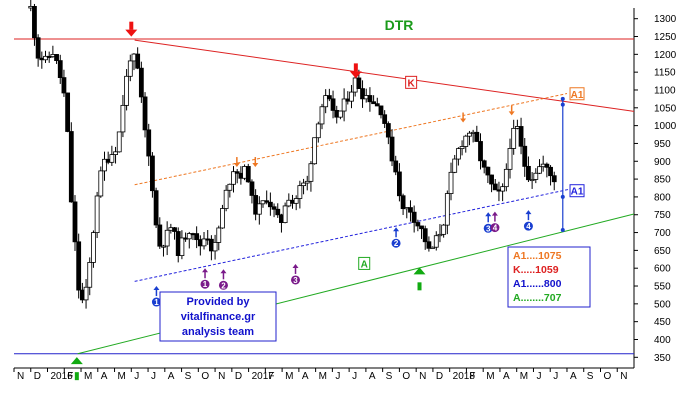  I want to click on y-tick-label: 800, so click(662, 197).